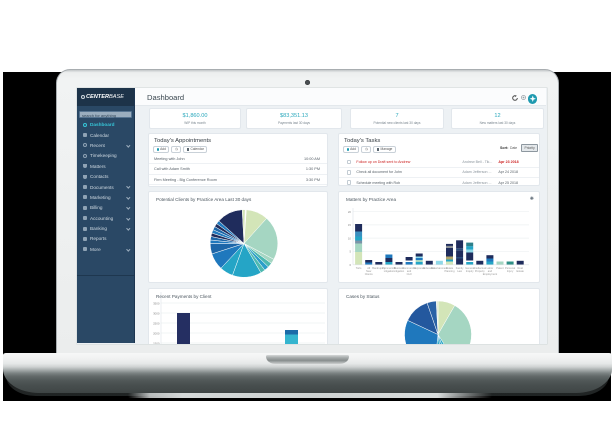  Describe the element at coordinates (156, 333) in the screenshot. I see `svg-text: 2000` at that location.